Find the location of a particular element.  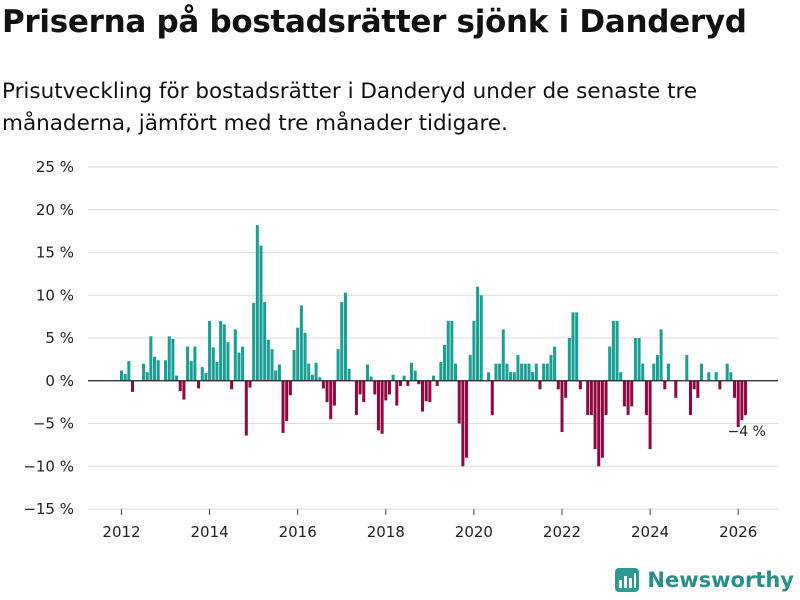

x-axis-ticks: 2012 2014 2016 2018 2020 2022 2024 2026 is located at coordinates (429, 525).